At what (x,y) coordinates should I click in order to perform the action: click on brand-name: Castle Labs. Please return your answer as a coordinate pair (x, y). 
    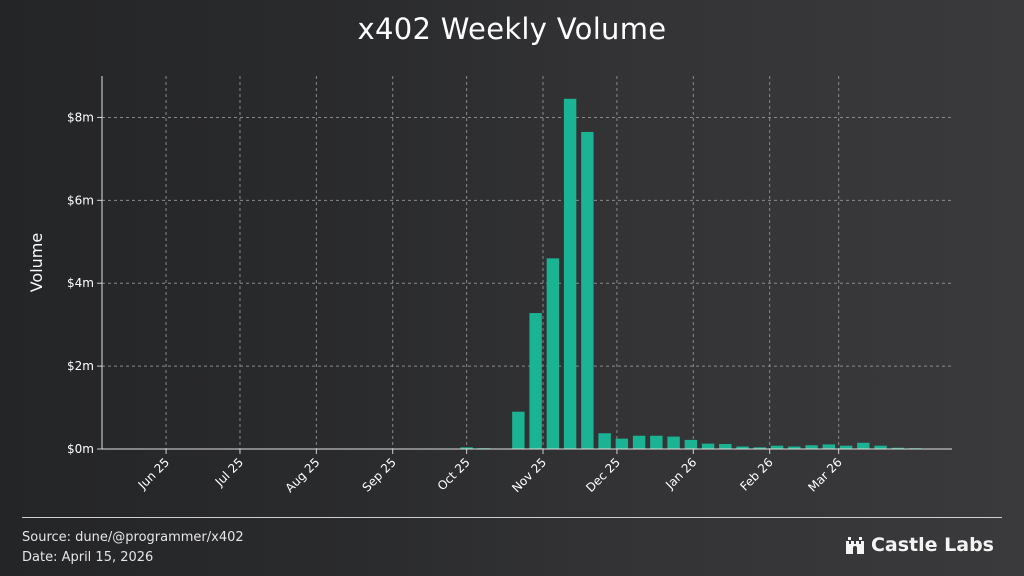
    Looking at the image, I should click on (932, 545).